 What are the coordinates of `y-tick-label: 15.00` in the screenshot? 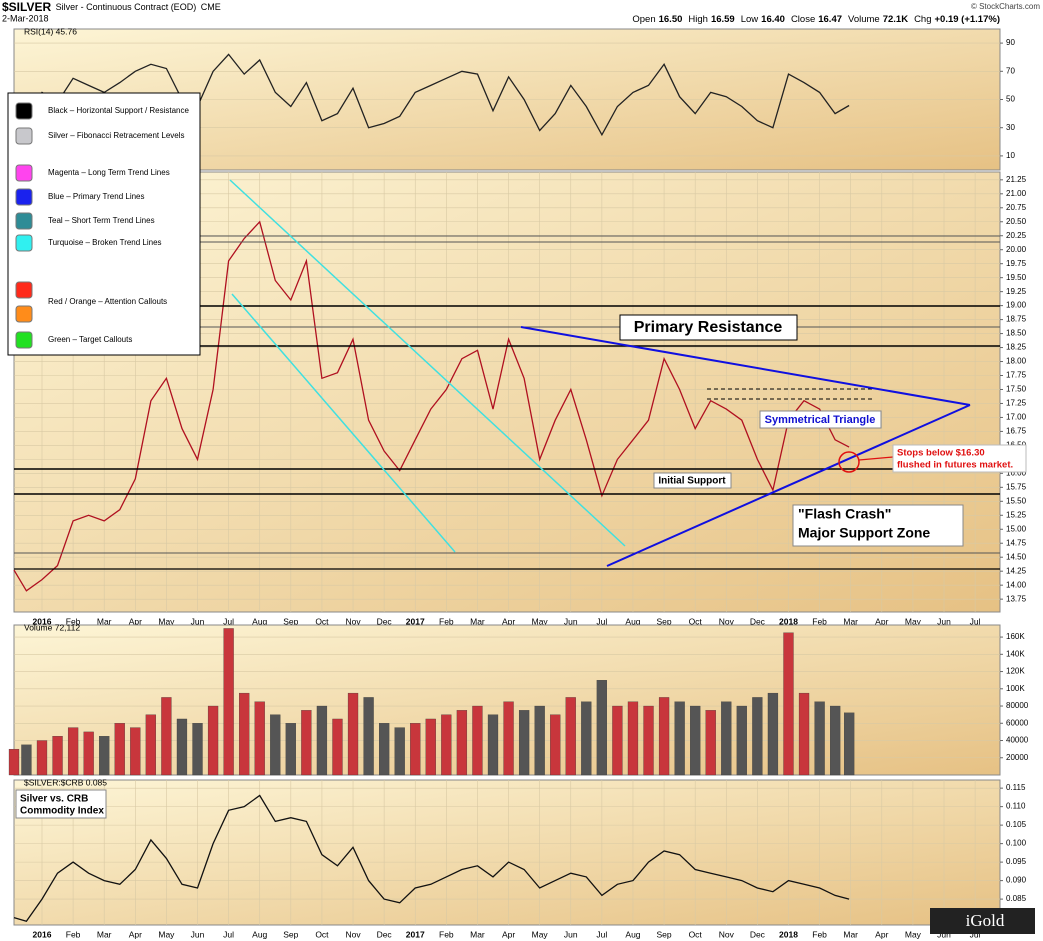 It's located at (1016, 528).